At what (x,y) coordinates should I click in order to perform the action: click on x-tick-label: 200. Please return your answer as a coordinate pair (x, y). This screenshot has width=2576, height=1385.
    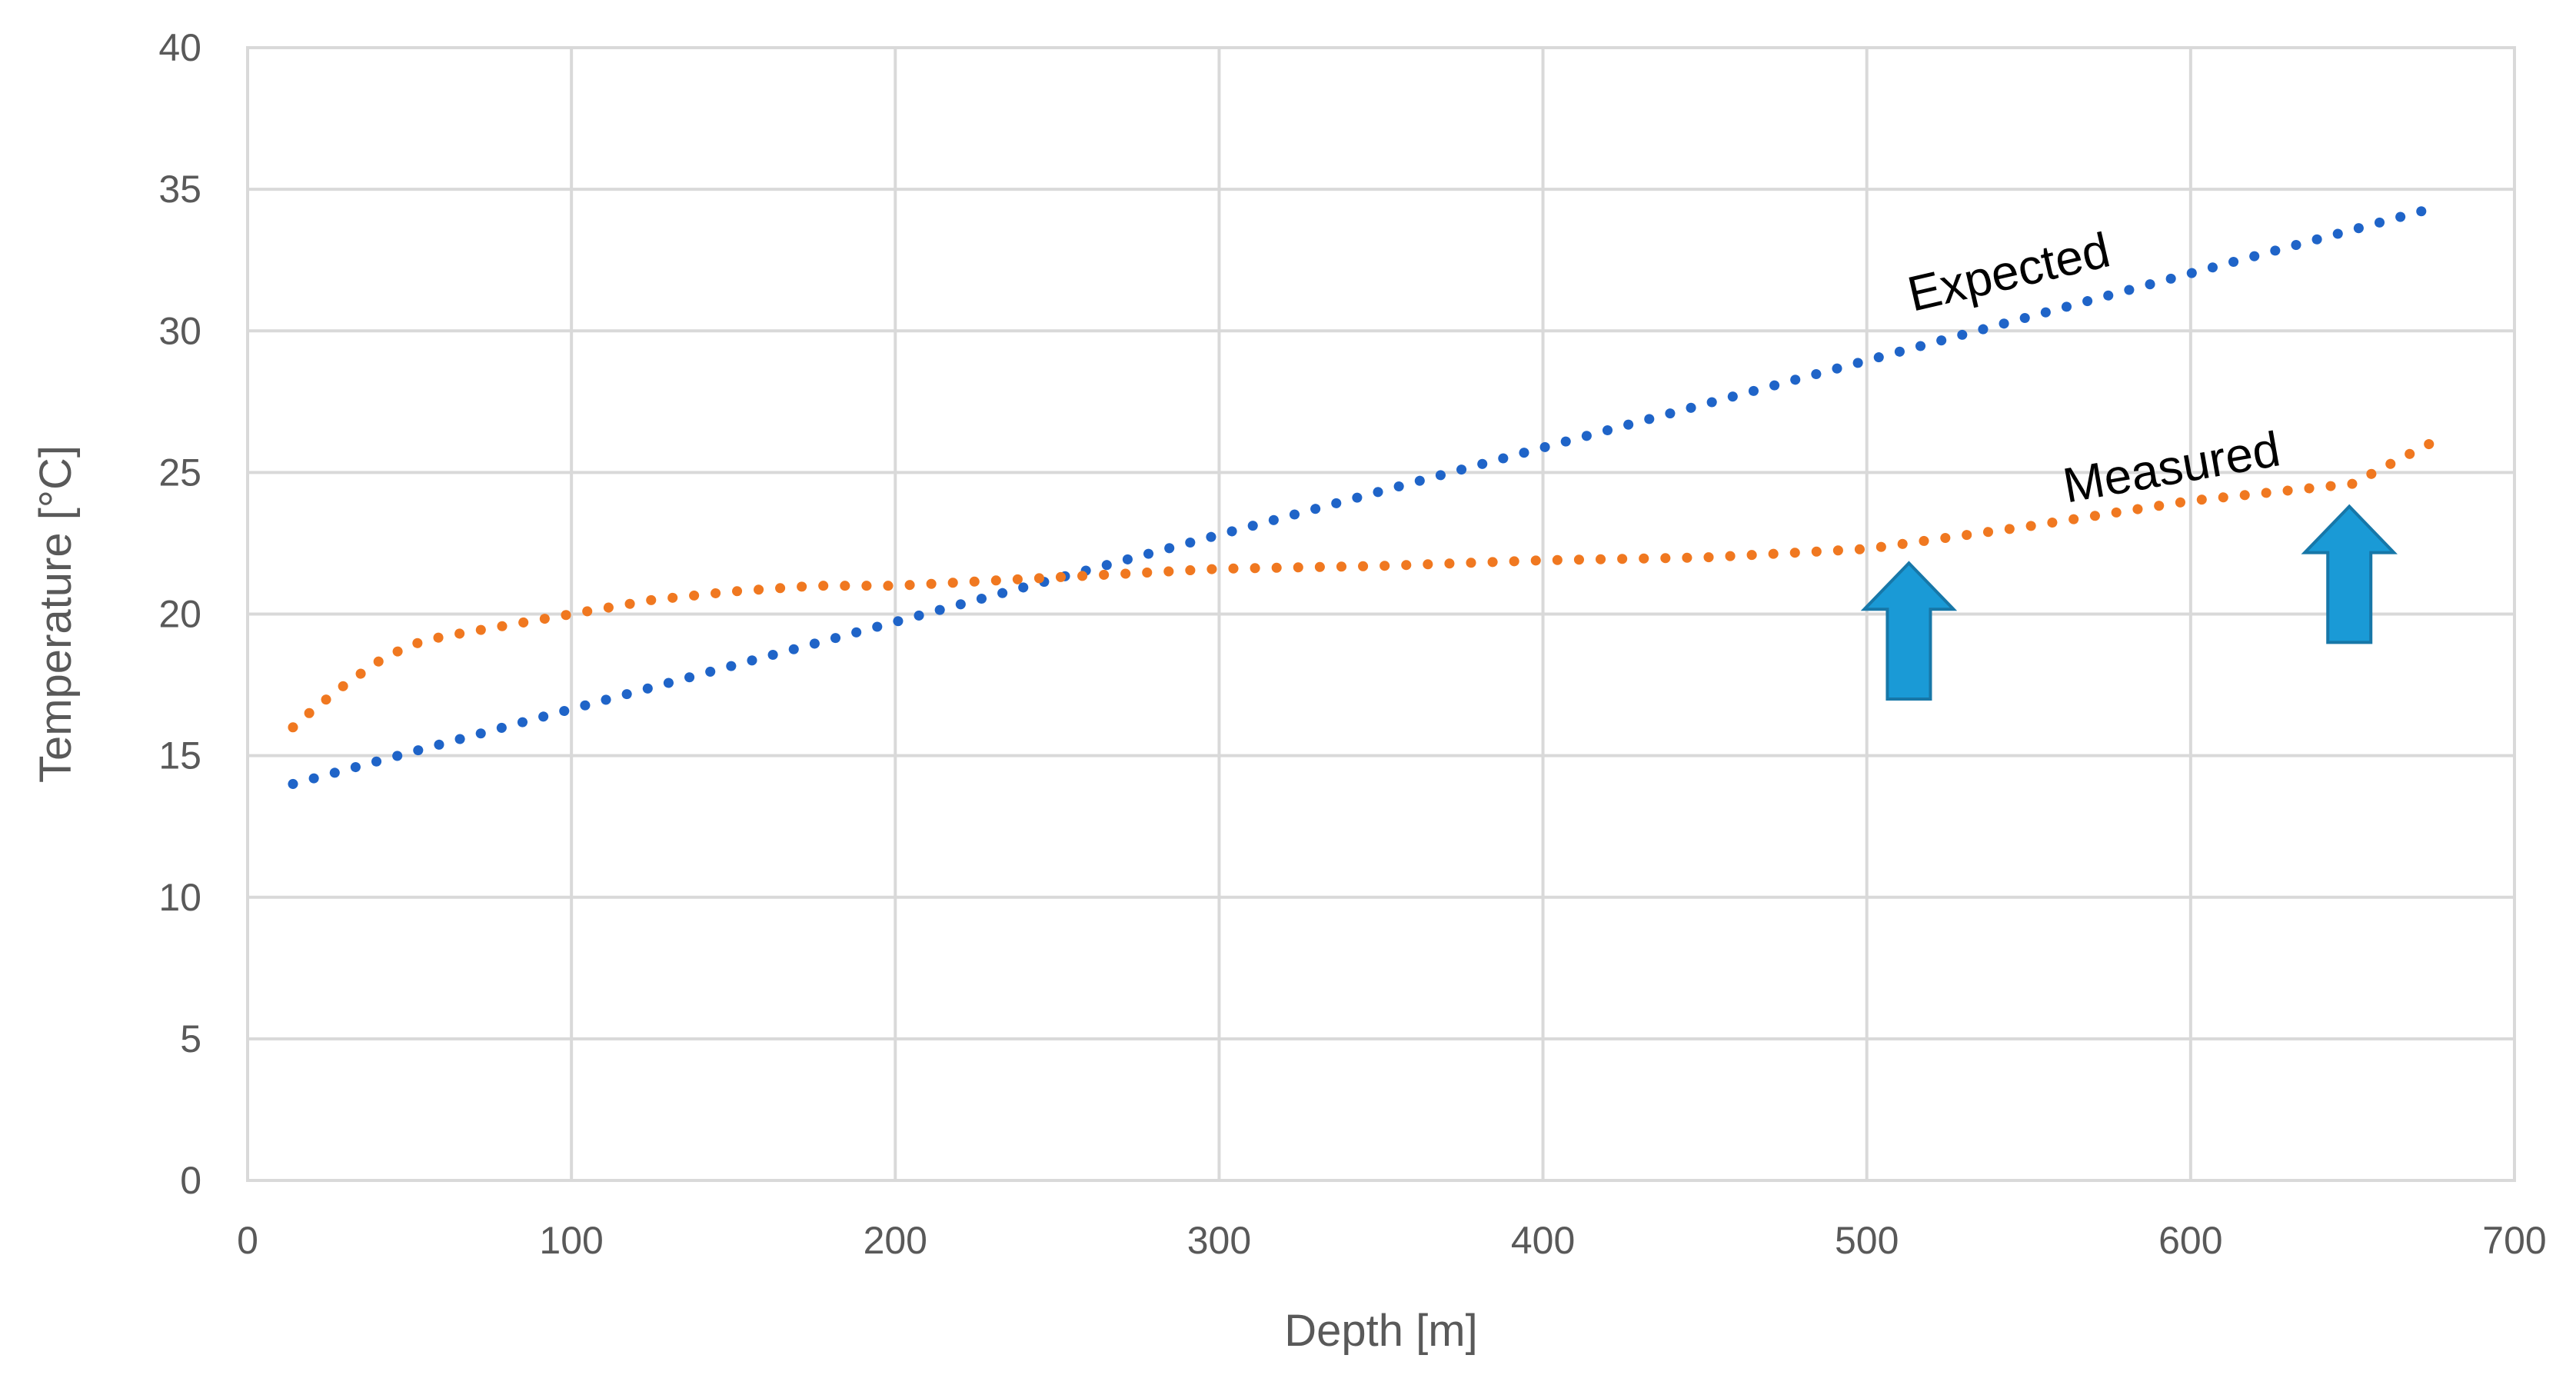
    Looking at the image, I should click on (896, 1240).